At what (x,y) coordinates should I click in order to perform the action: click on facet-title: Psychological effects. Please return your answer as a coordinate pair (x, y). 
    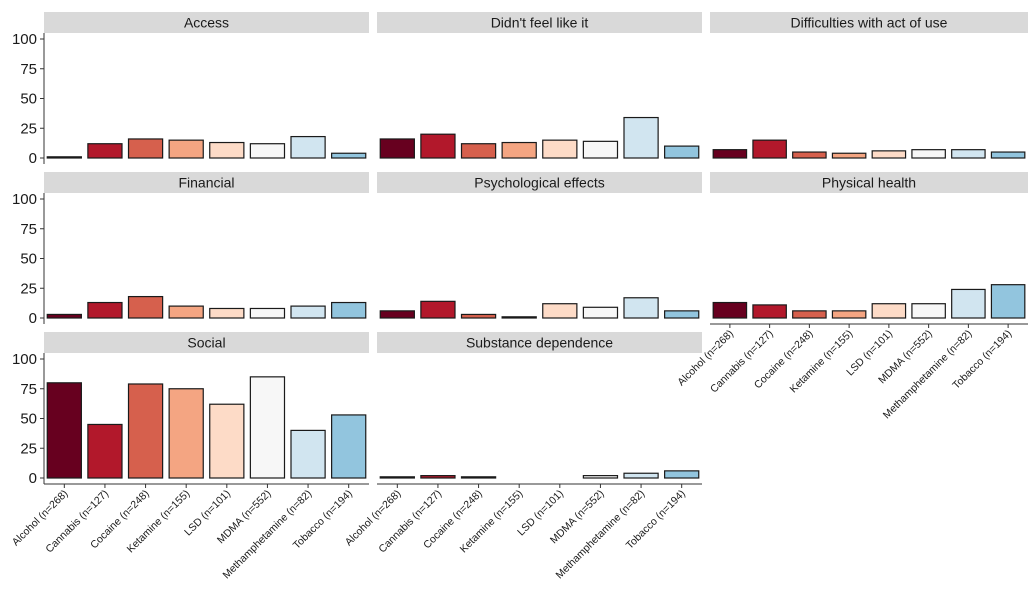
    Looking at the image, I should click on (539, 183).